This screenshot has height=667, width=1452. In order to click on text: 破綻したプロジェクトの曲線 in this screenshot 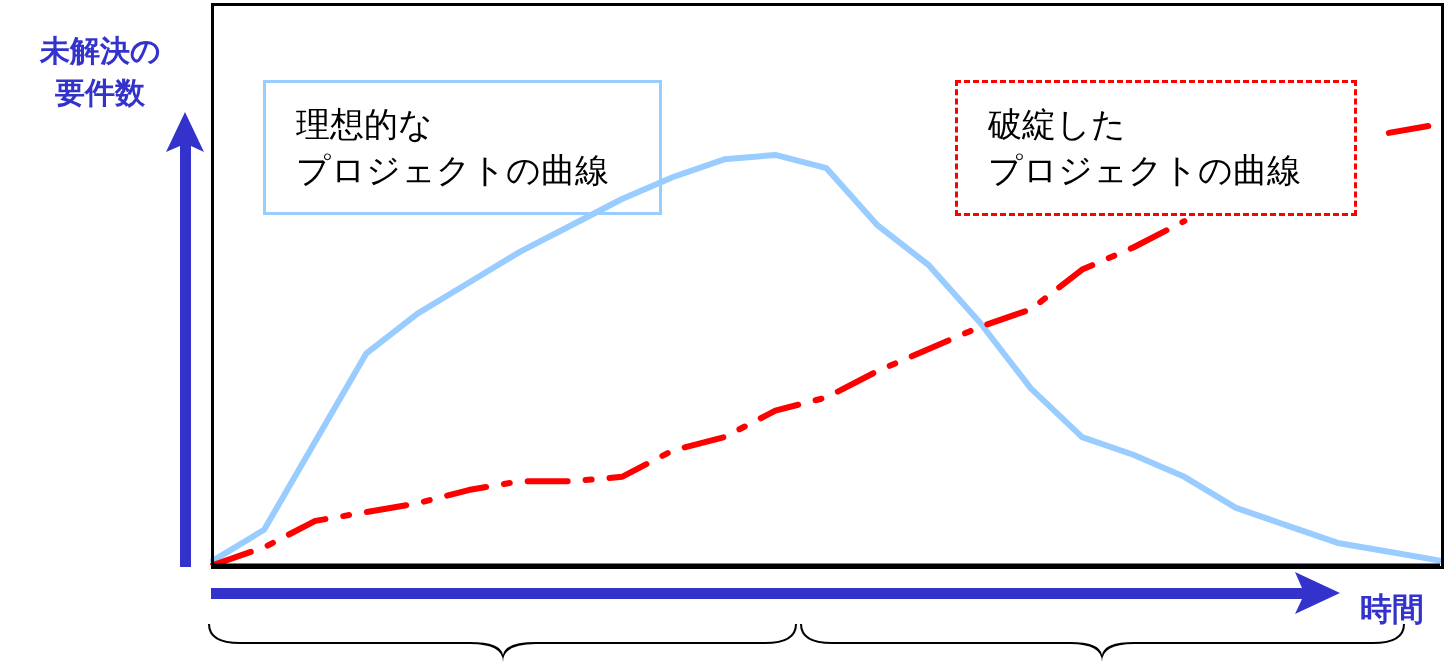, I will do `click(1156, 148)`.